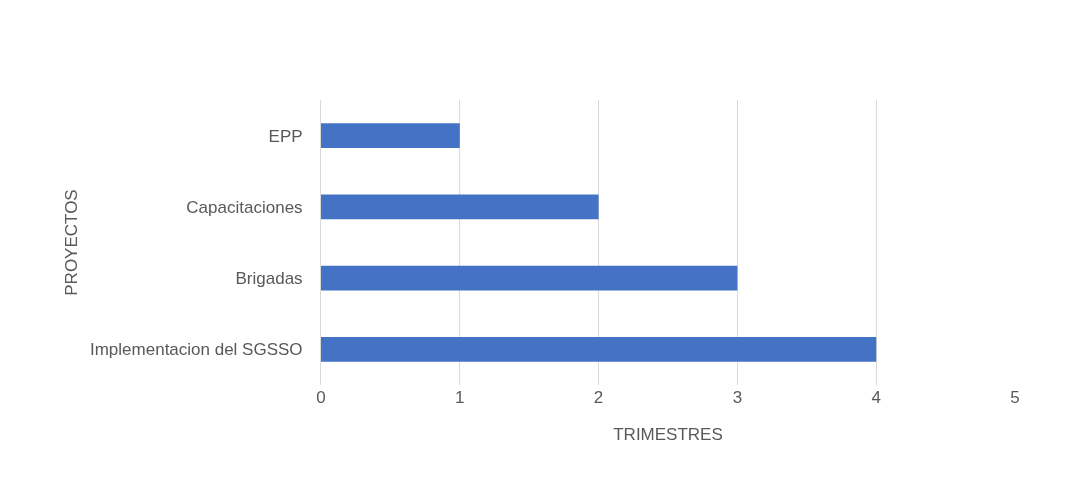 This screenshot has height=503, width=1074. What do you see at coordinates (598, 397) in the screenshot?
I see `x-tick-label: 2` at bounding box center [598, 397].